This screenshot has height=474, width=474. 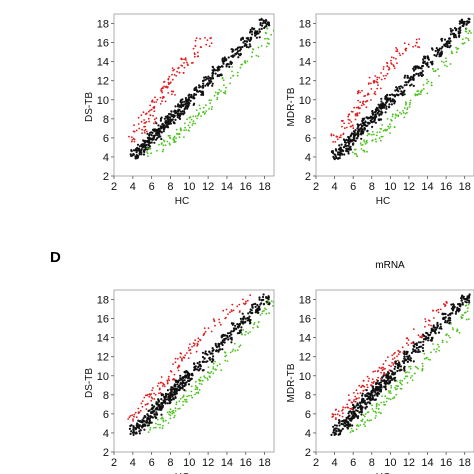 I want to click on x-tick-label: 6, so click(x=152, y=463).